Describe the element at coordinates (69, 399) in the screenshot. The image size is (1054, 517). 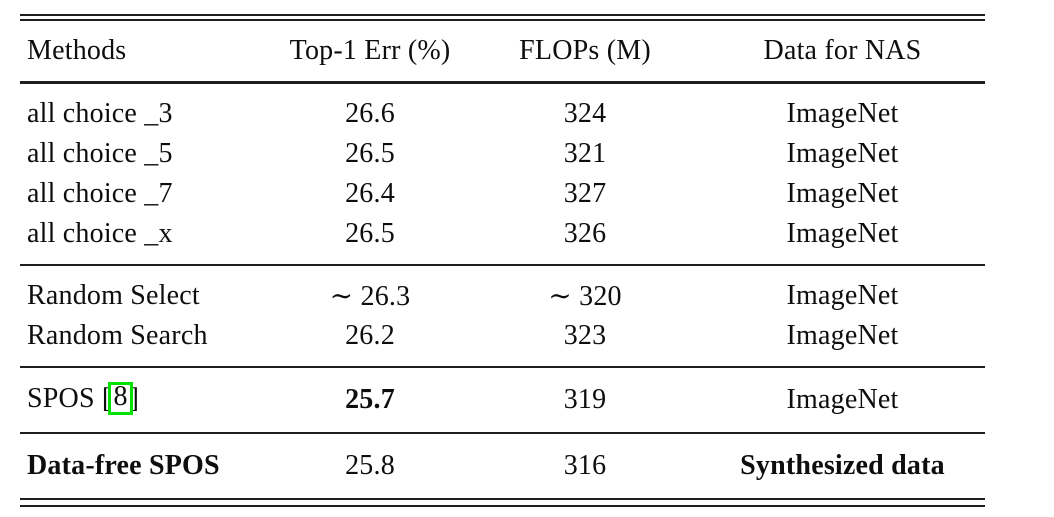
I see `method-text: SPOS [` at that location.